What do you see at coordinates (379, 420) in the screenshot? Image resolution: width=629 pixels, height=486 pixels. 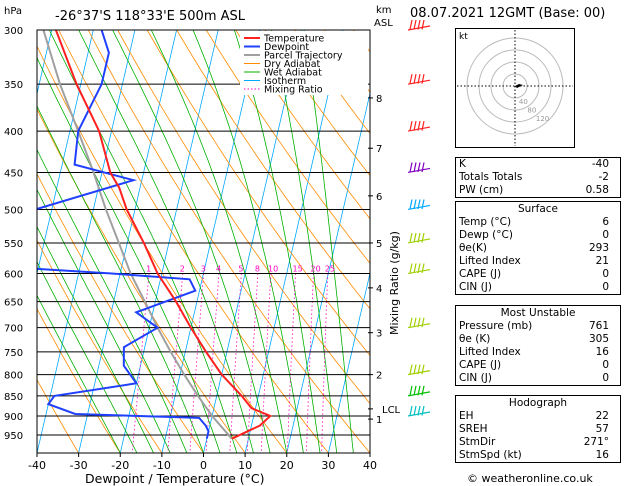 I see `km-tick-label: 1` at bounding box center [379, 420].